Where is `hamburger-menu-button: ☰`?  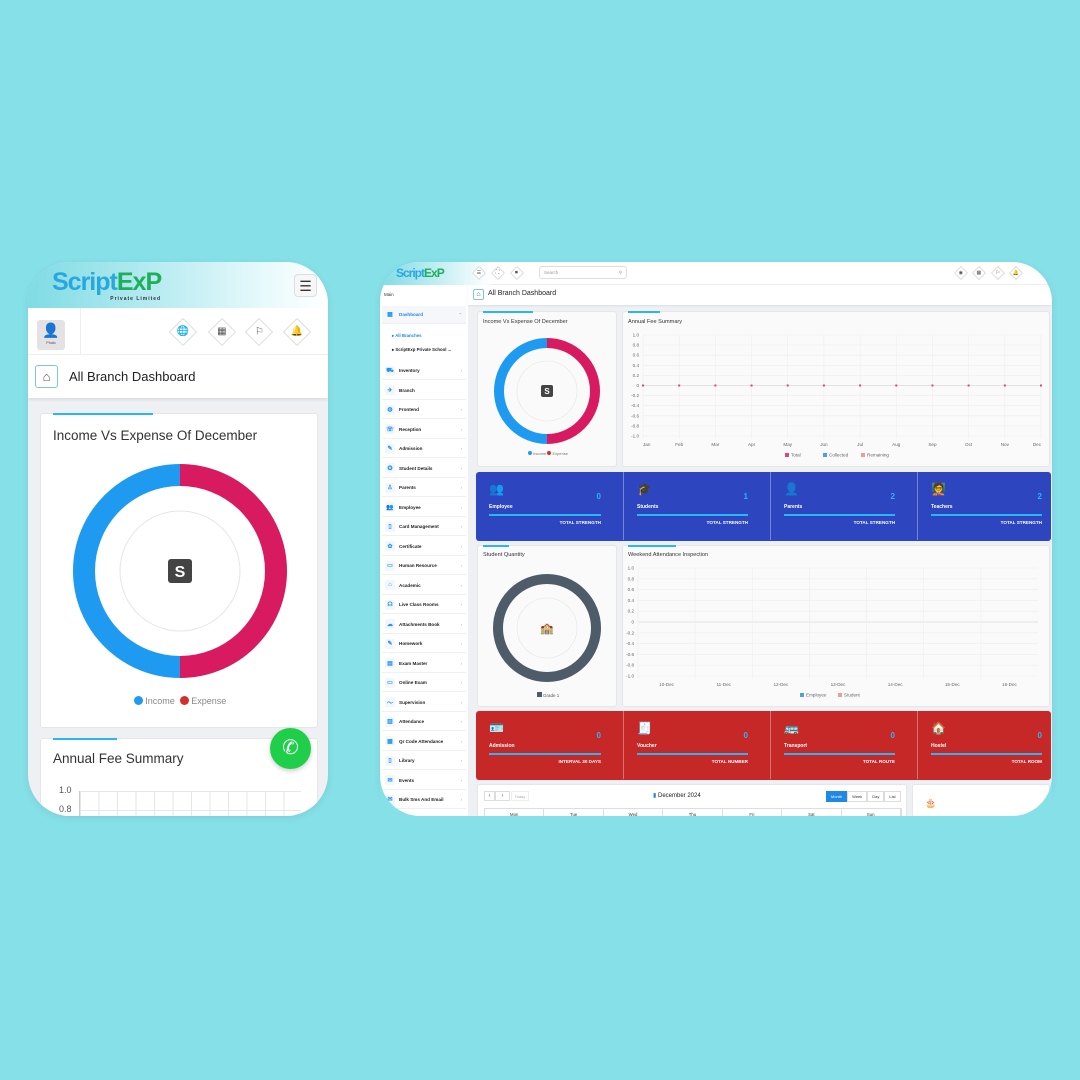 hamburger-menu-button: ☰ is located at coordinates (305, 285).